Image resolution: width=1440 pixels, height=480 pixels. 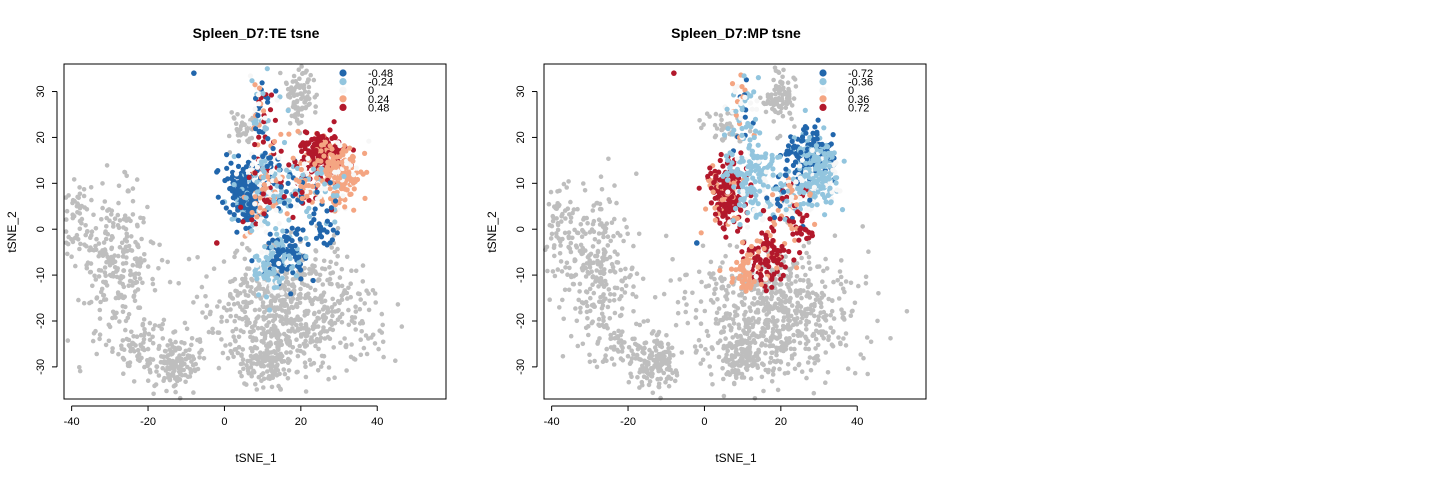 What do you see at coordinates (41, 229) in the screenshot?
I see `y-tick-label: 0` at bounding box center [41, 229].